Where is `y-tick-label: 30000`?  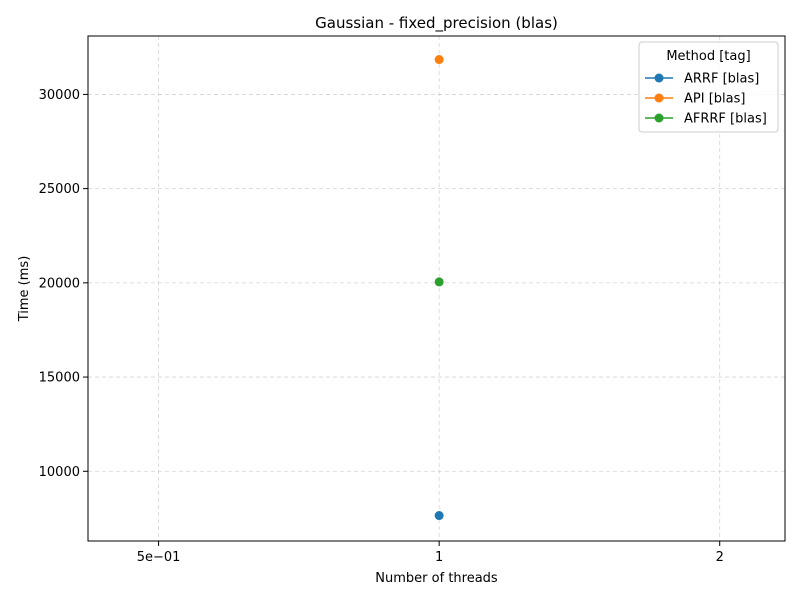
y-tick-label: 30000 is located at coordinates (59, 95).